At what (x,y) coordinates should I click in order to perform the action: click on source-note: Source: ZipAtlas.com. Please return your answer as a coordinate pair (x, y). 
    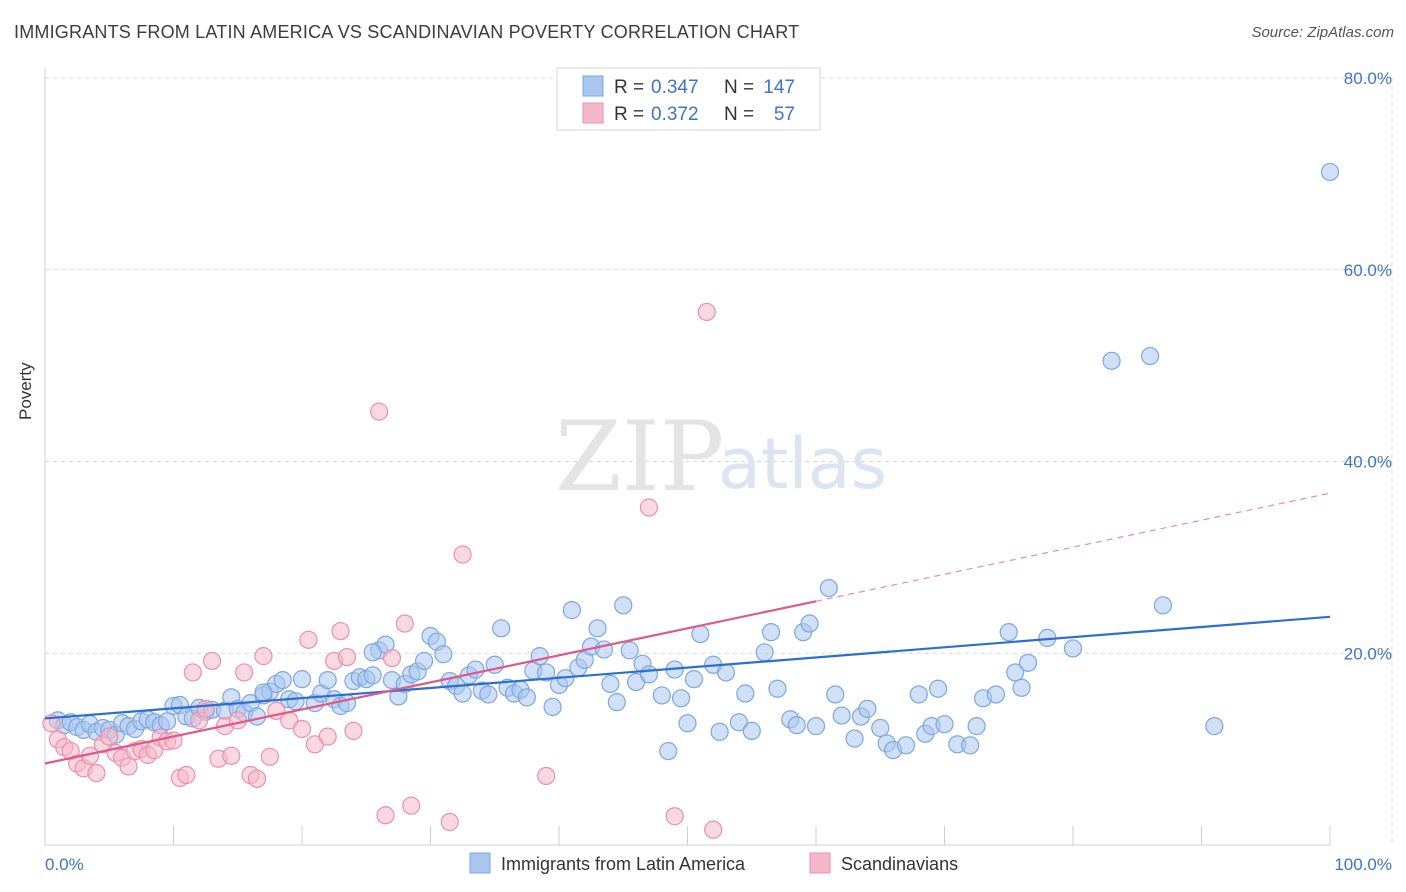
    Looking at the image, I should click on (1322, 32).